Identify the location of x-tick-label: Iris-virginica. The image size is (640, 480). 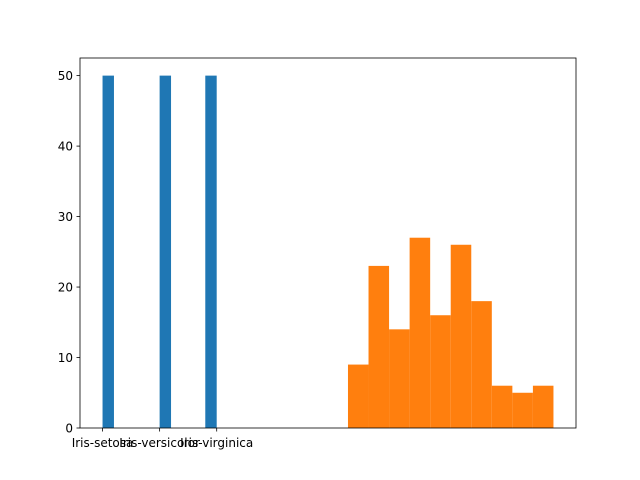
(216, 443).